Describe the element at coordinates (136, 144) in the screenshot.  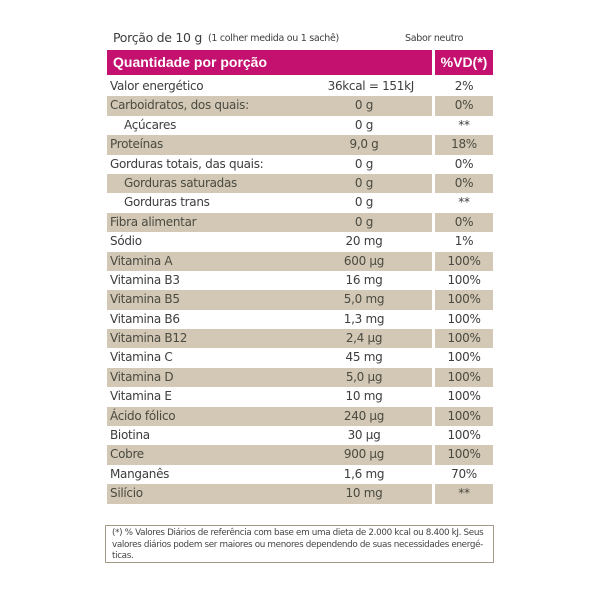
I see `nutrient-name: Proteínas` at that location.